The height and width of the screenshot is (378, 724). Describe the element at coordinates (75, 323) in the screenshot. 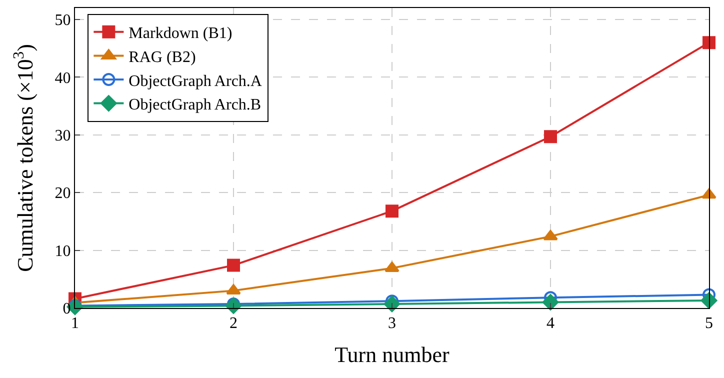

I see `x-tick-label: 1` at that location.